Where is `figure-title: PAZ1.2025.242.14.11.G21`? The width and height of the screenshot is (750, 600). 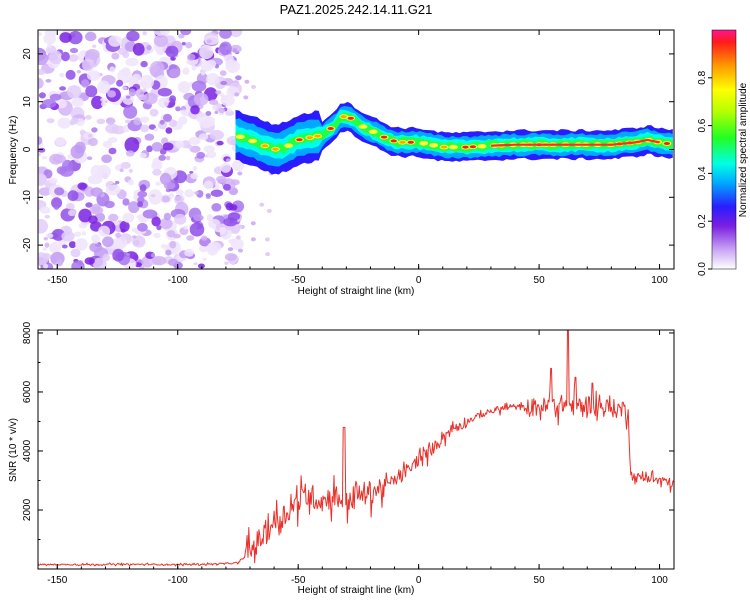 figure-title: PAZ1.2025.242.14.11.G21 is located at coordinates (356, 9).